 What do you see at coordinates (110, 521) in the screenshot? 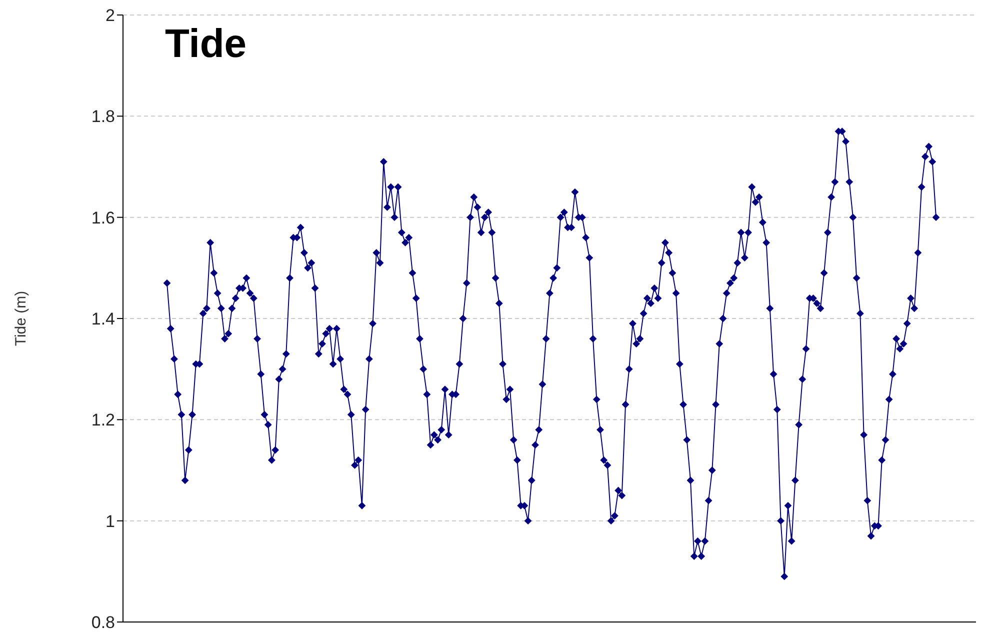
I see `y-tick-label: 1` at bounding box center [110, 521].